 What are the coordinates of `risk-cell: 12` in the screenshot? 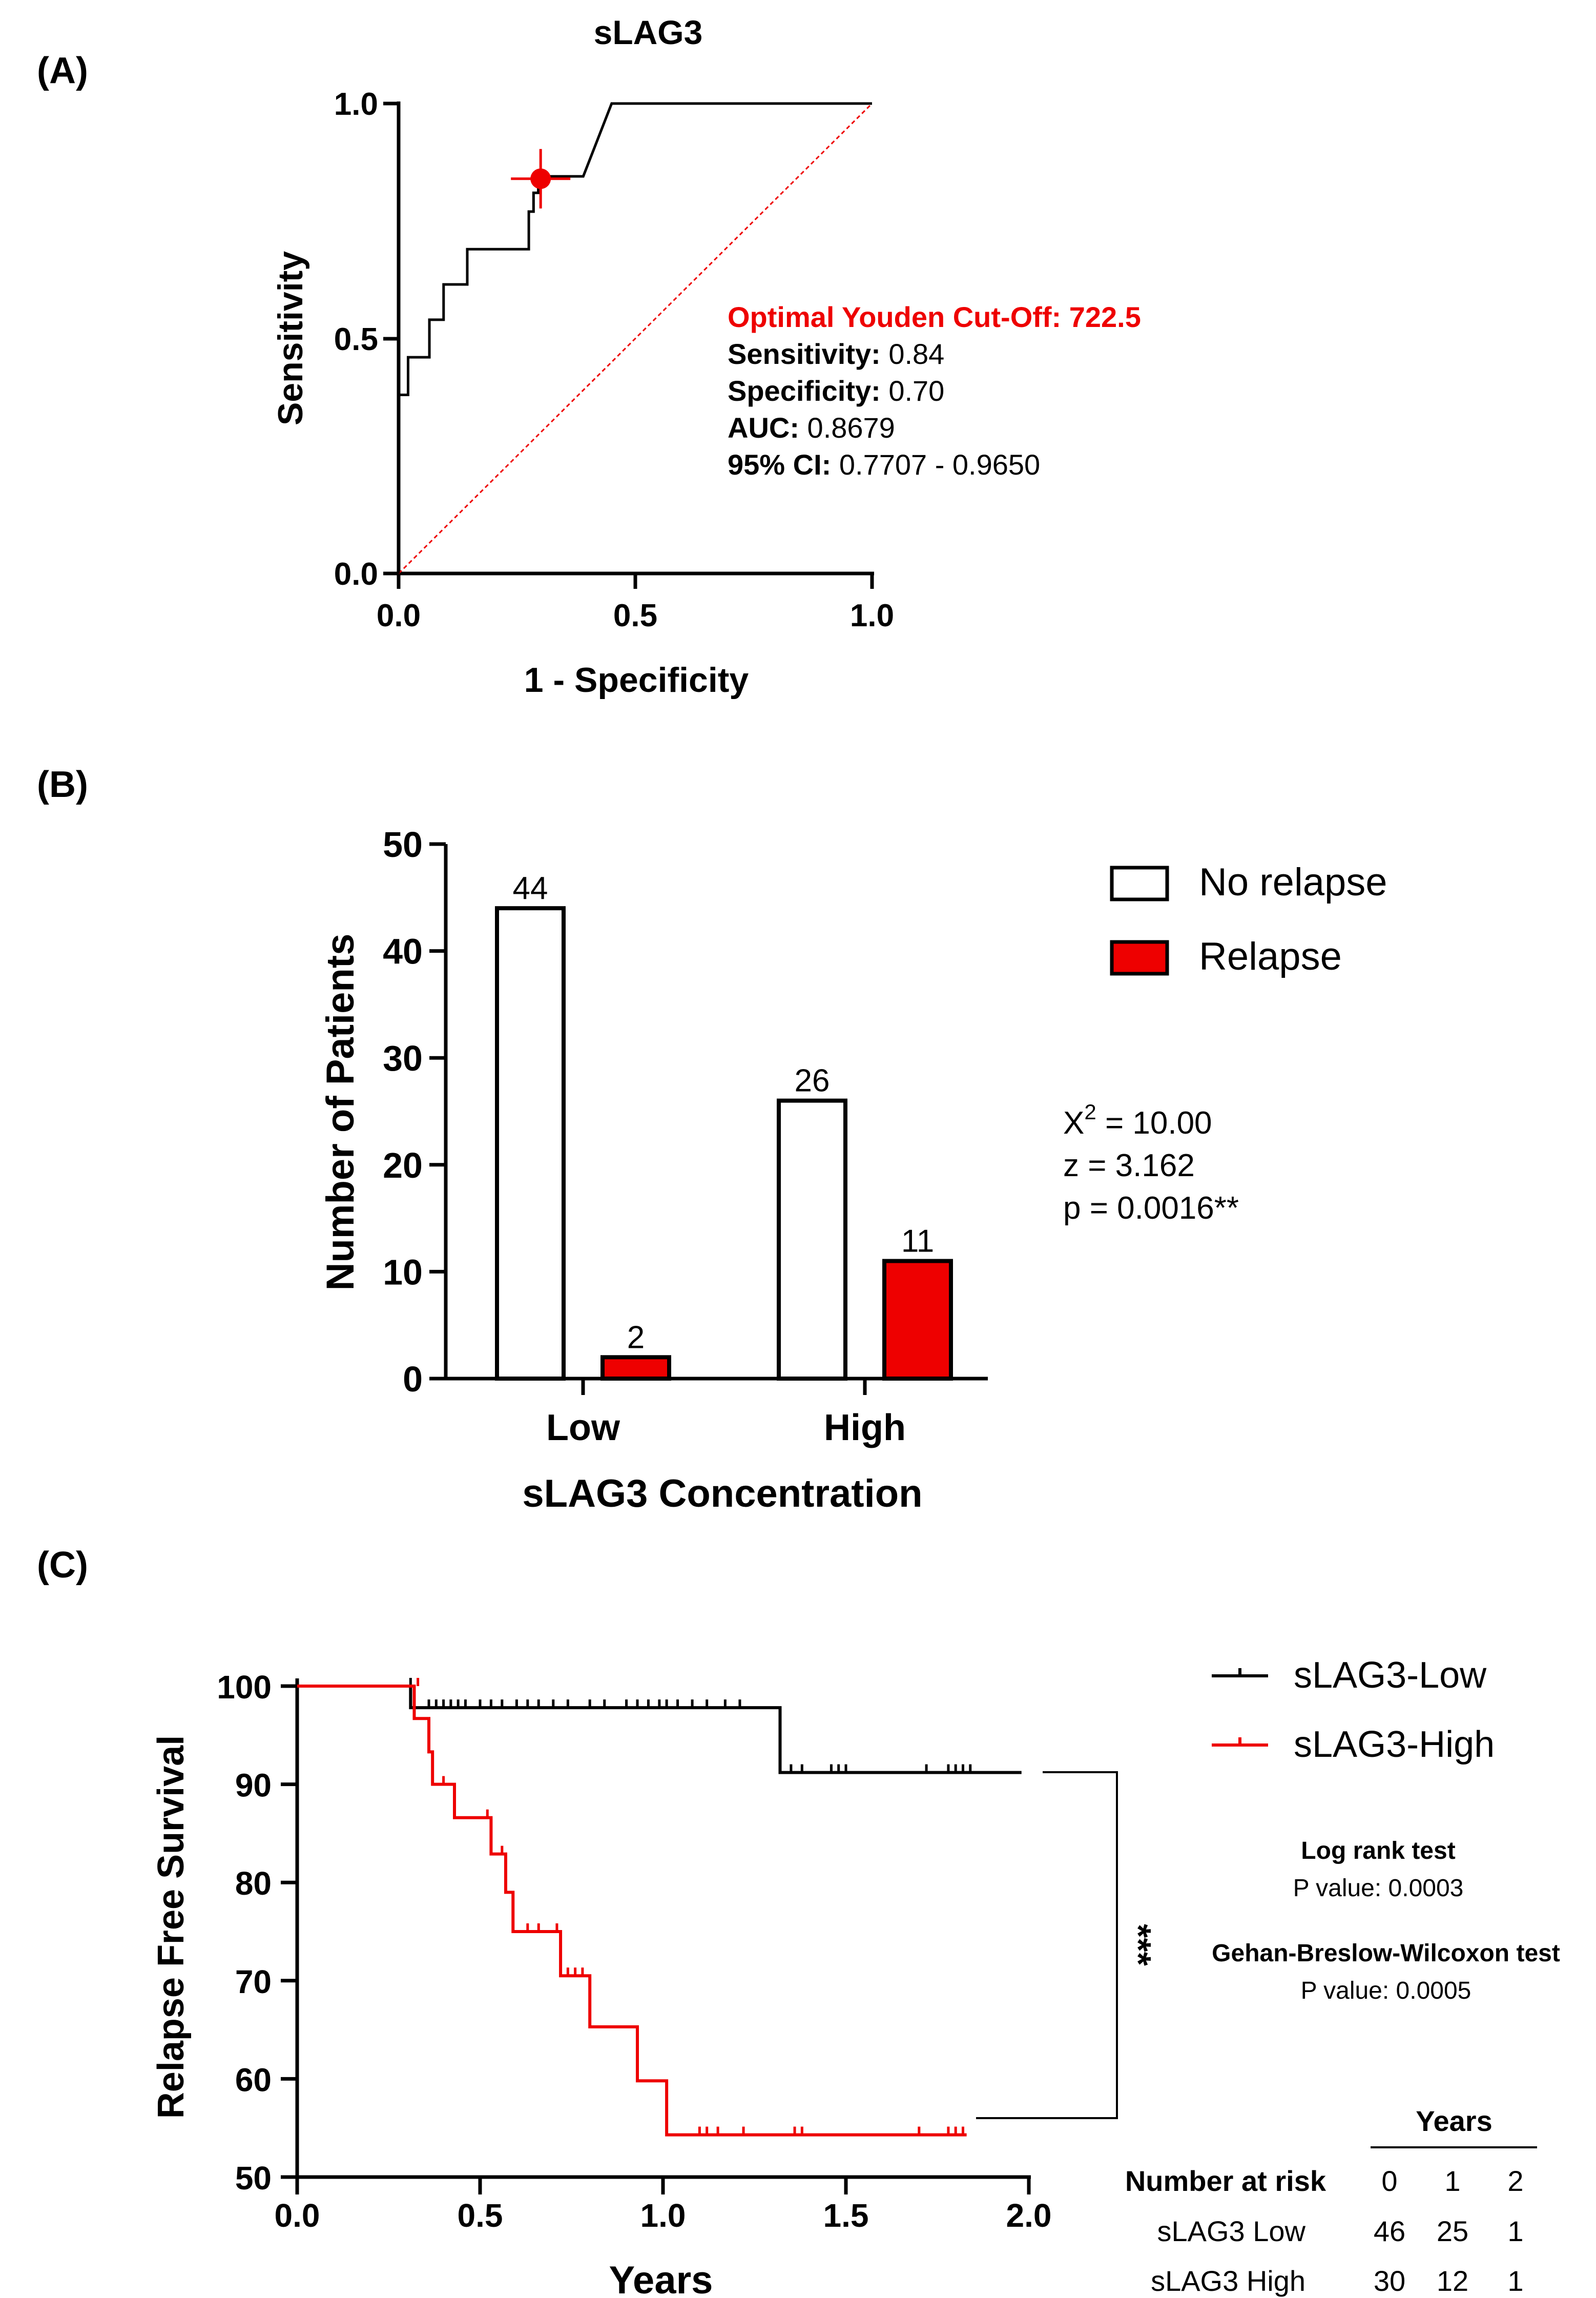 It's located at (1452, 2281).